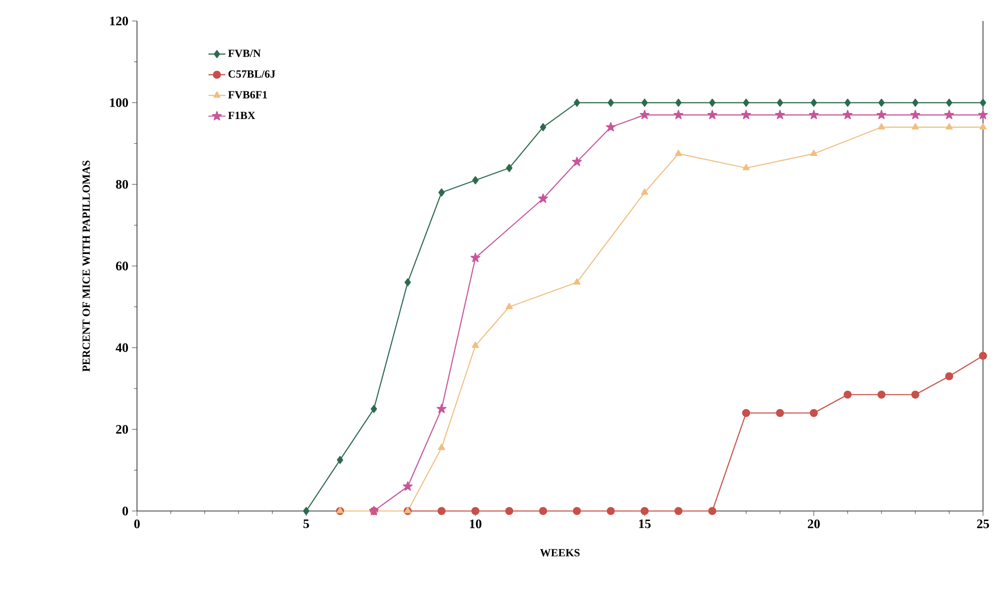  I want to click on y-tick-label: 80, so click(122, 184).